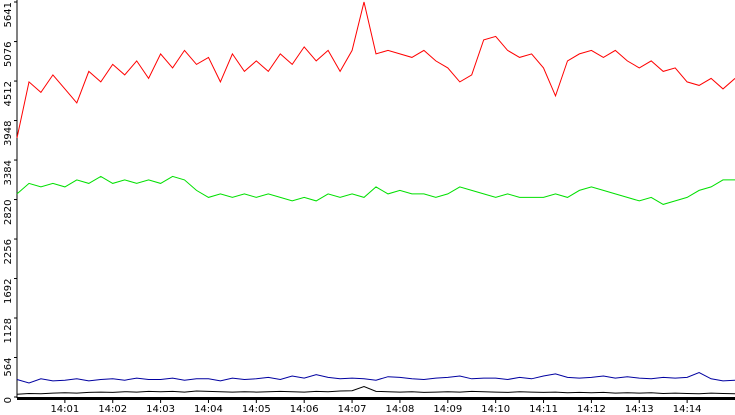  Describe the element at coordinates (376, 398) in the screenshot. I see `x-axis` at that location.